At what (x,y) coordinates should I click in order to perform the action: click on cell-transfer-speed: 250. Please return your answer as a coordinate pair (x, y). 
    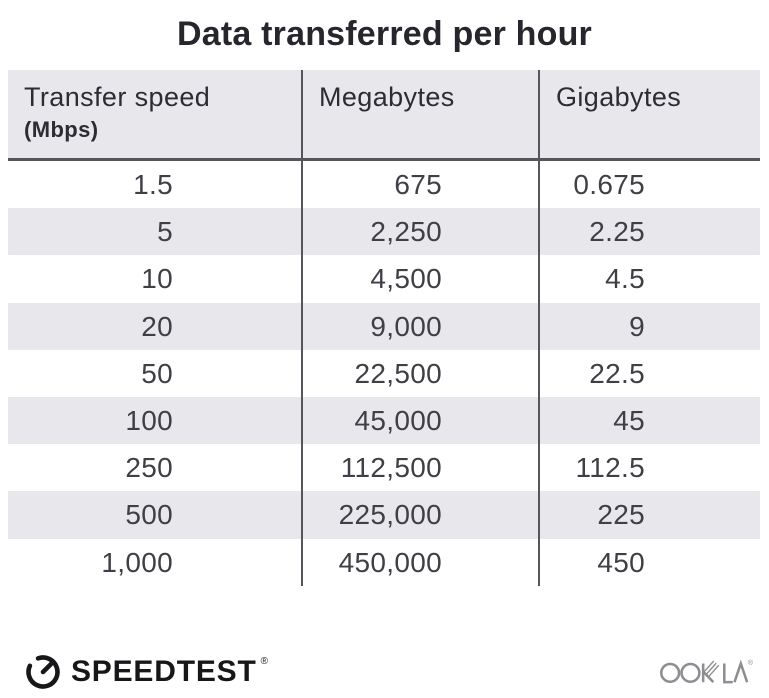
    Looking at the image, I should click on (155, 468).